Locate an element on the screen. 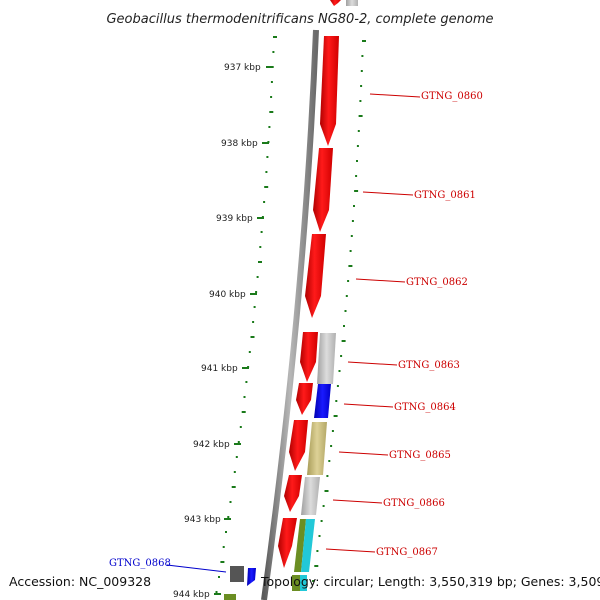 The height and width of the screenshot is (600, 600). gene-label-gtng-0867: GTNG_0867 is located at coordinates (407, 552).